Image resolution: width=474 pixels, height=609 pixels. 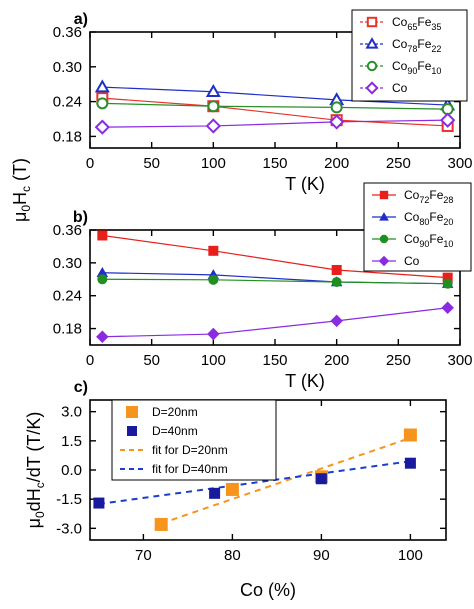 I want to click on y-tick-label: 3.0, so click(x=71, y=412).